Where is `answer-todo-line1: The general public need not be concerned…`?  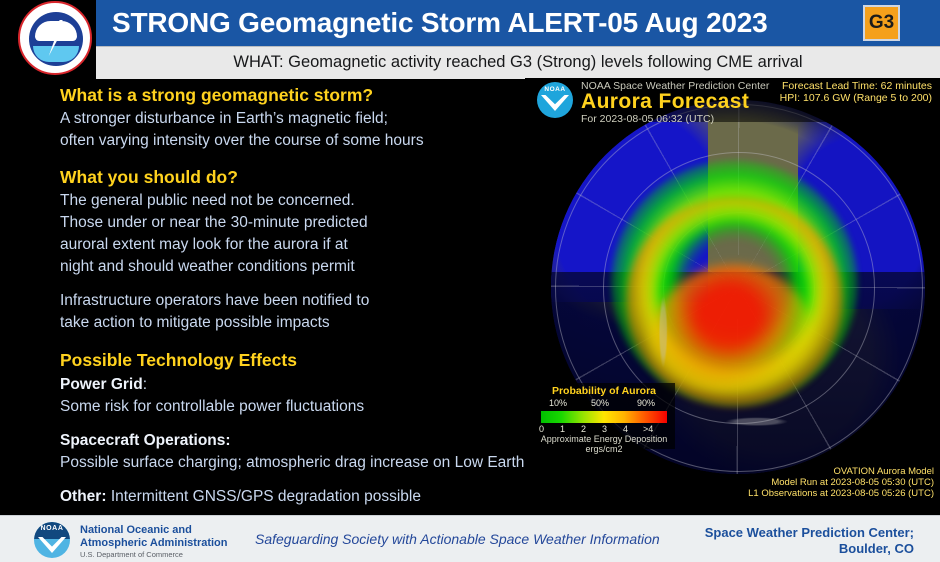 answer-todo-line1: The general public need not be concerned… is located at coordinates (207, 200).